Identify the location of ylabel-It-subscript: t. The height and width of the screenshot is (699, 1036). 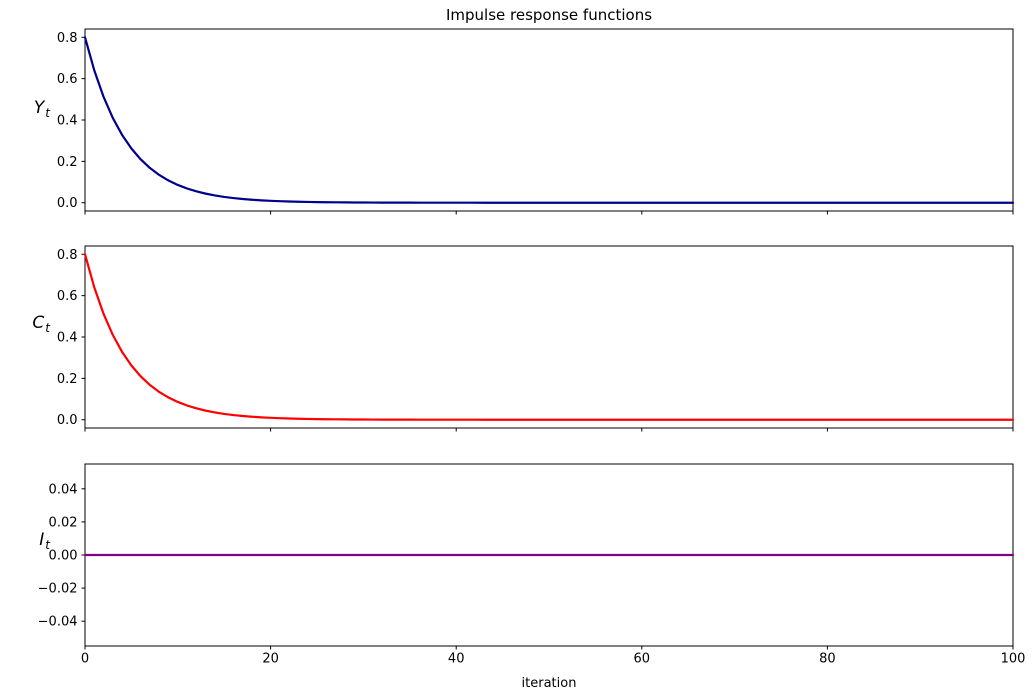
(47, 545).